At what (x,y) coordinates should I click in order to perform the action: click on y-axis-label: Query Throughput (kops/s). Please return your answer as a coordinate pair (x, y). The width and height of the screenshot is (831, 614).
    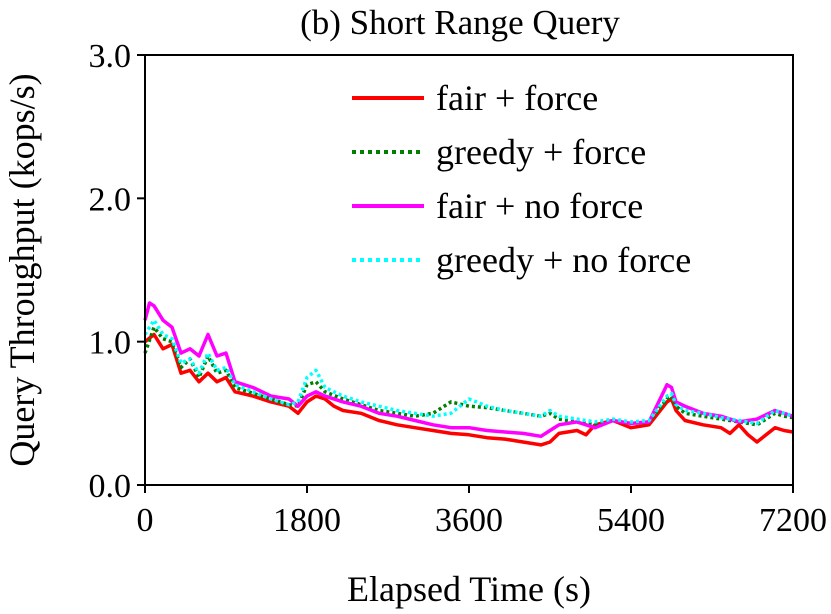
    Looking at the image, I should click on (22, 269).